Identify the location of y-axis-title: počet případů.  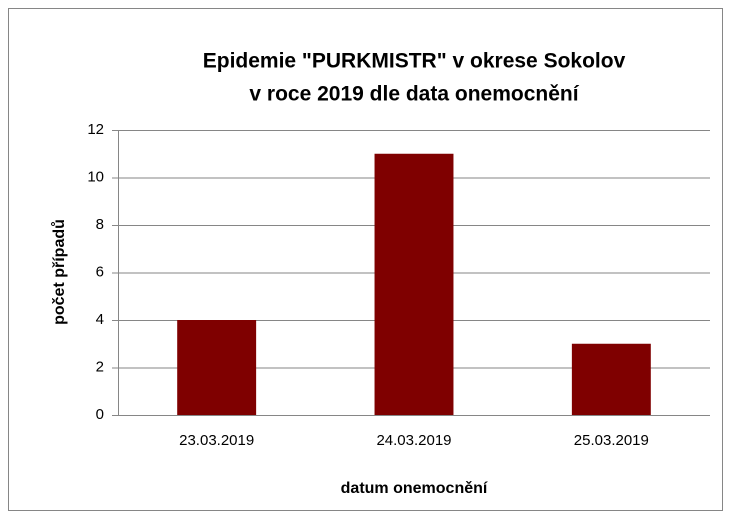
(59, 272).